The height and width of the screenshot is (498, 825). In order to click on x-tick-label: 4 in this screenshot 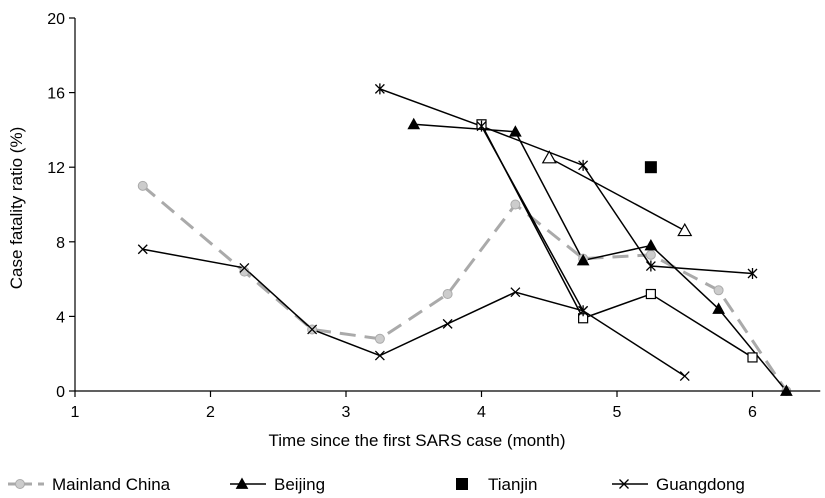, I will do `click(481, 412)`.